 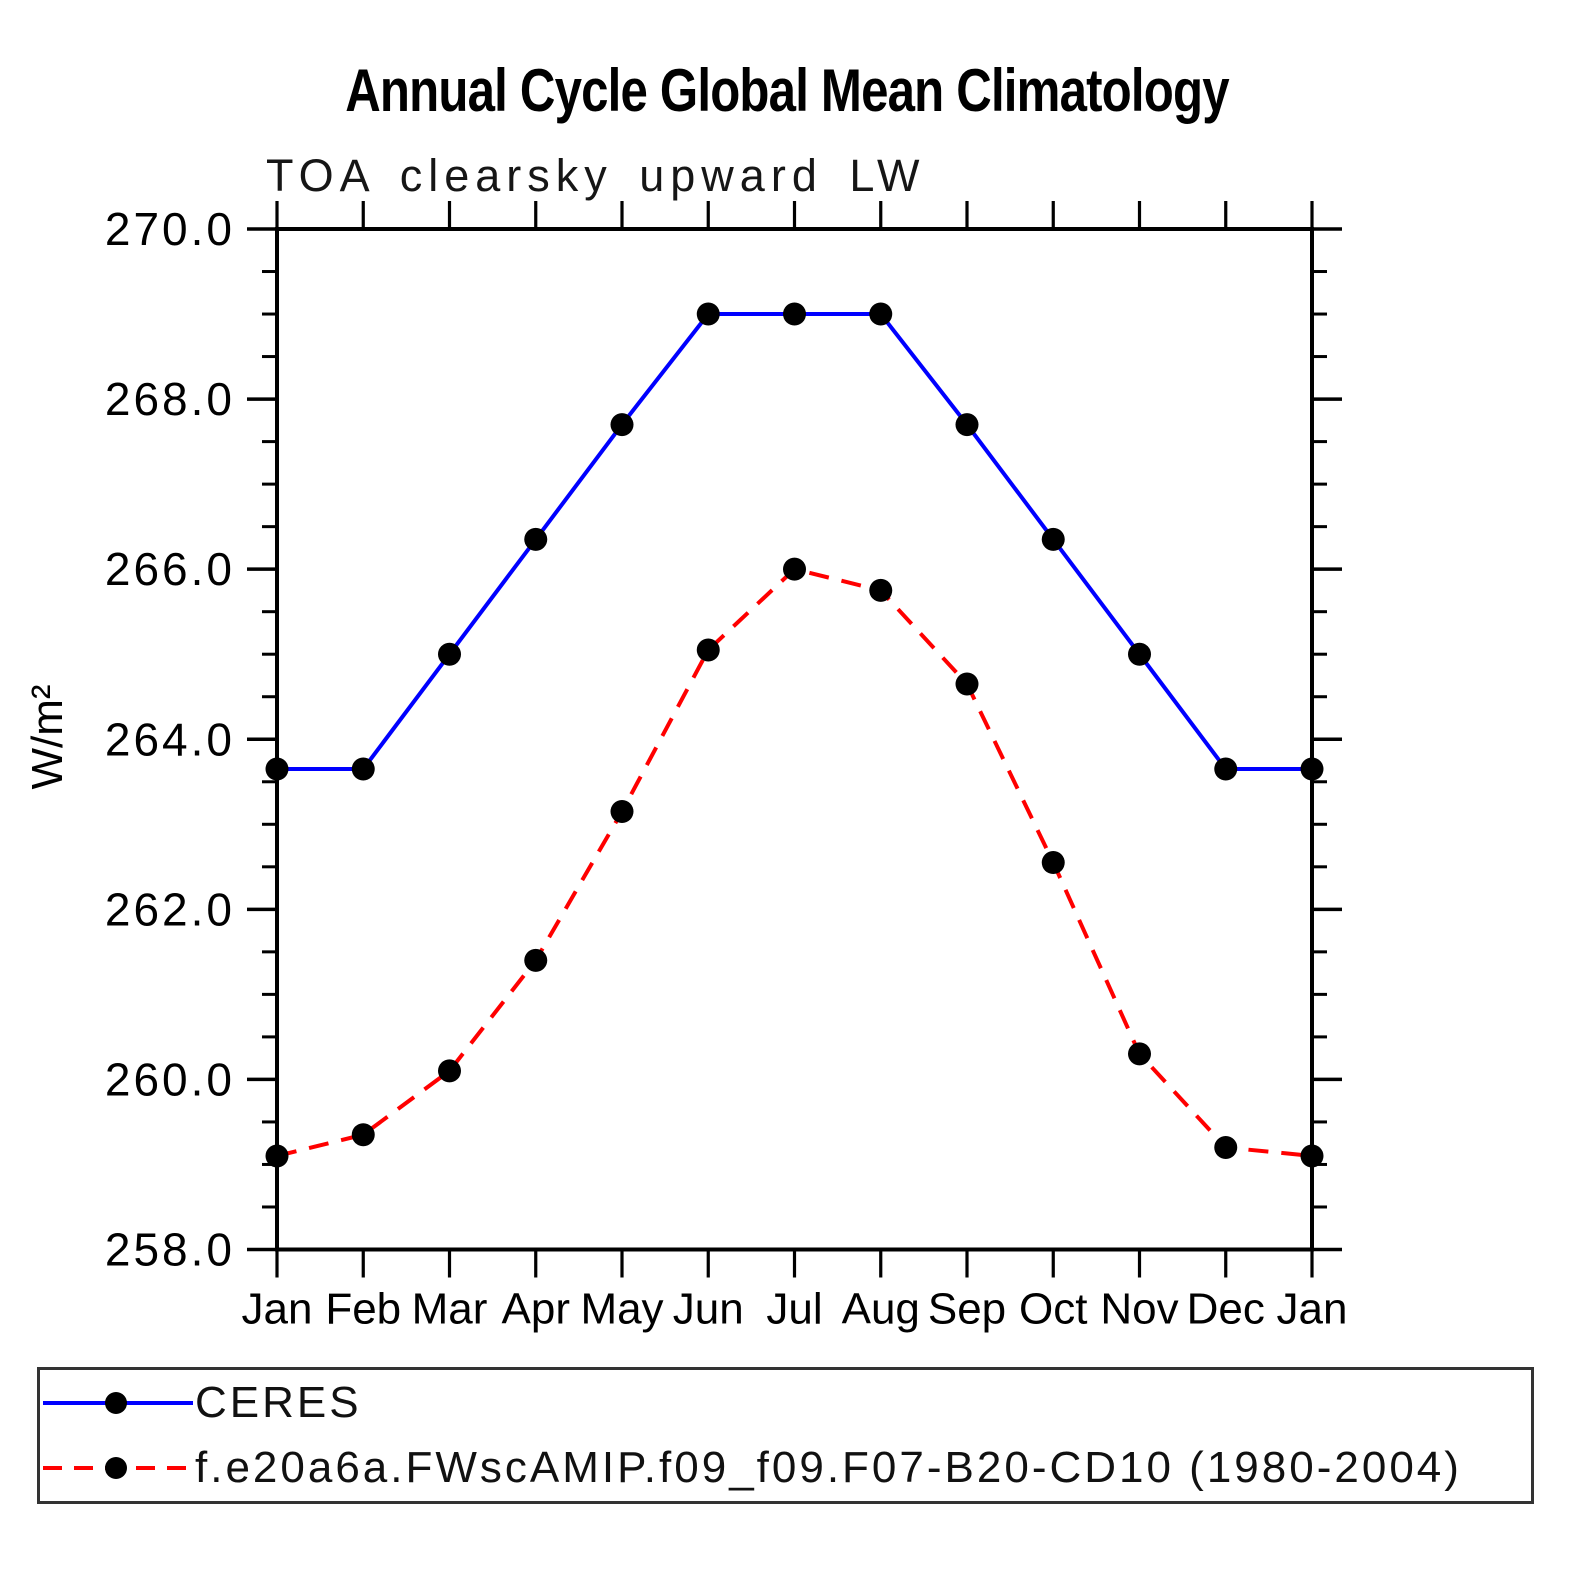 What do you see at coordinates (596, 175) in the screenshot?
I see `chart-subtitle: TOA clearsky upward LW` at bounding box center [596, 175].